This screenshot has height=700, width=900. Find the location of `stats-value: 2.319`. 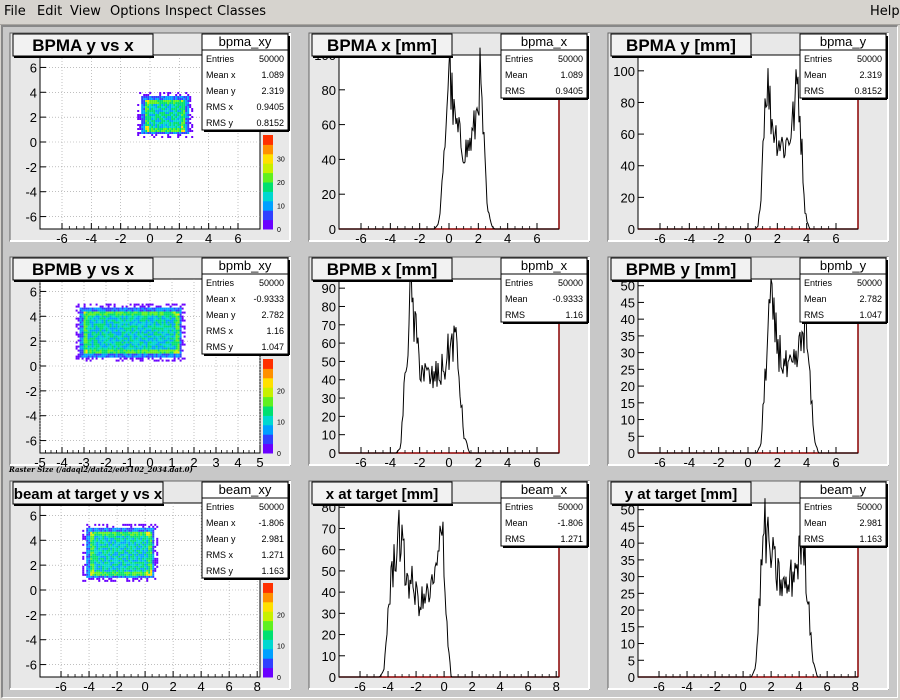

stats-value: 2.319 is located at coordinates (272, 91).